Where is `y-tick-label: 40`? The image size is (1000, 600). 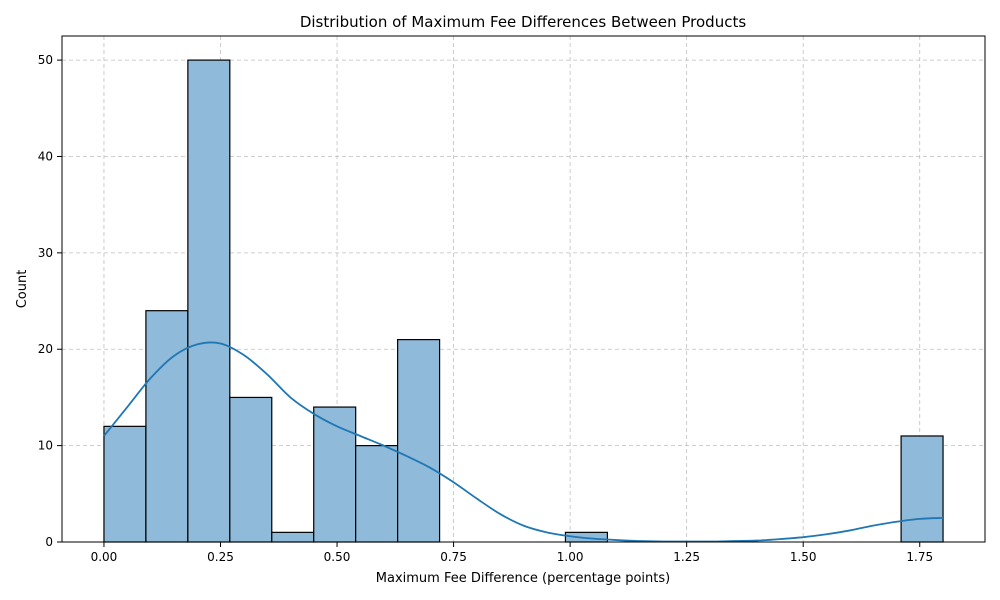
y-tick-label: 40 is located at coordinates (45, 156).